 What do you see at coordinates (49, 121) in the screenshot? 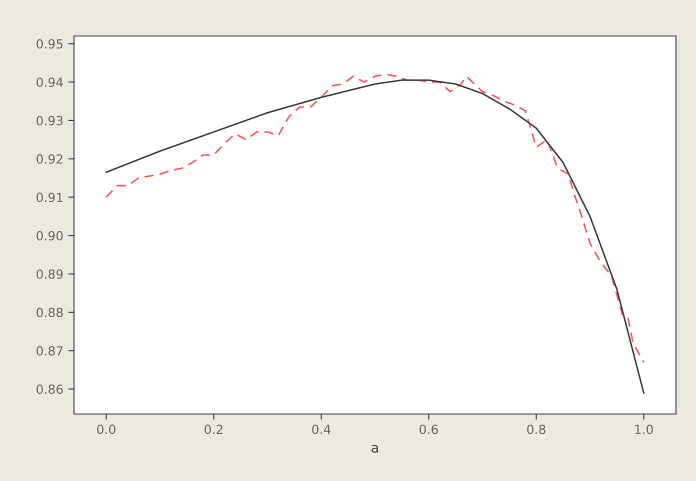
I see `y-tick-label: 0.93` at bounding box center [49, 121].